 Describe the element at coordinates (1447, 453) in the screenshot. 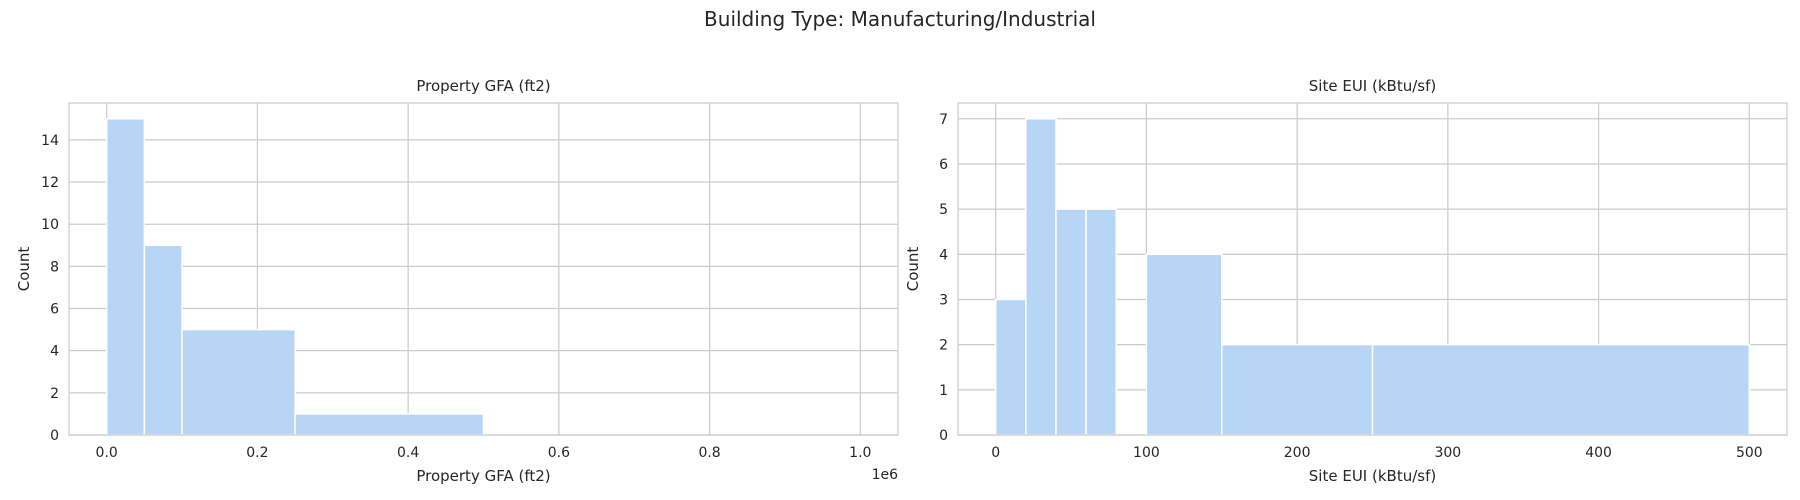

I see `x-tick-label: 300` at that location.